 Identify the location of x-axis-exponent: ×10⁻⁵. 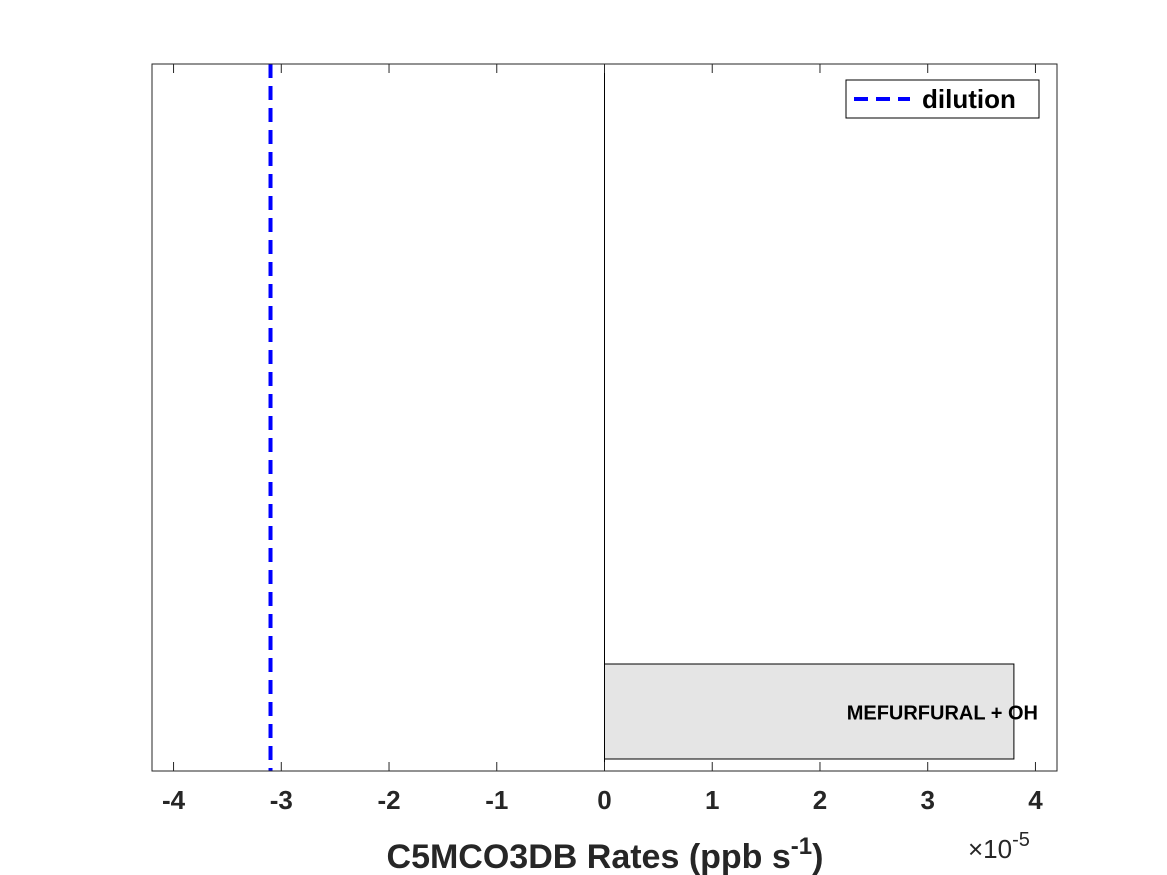
(999, 846).